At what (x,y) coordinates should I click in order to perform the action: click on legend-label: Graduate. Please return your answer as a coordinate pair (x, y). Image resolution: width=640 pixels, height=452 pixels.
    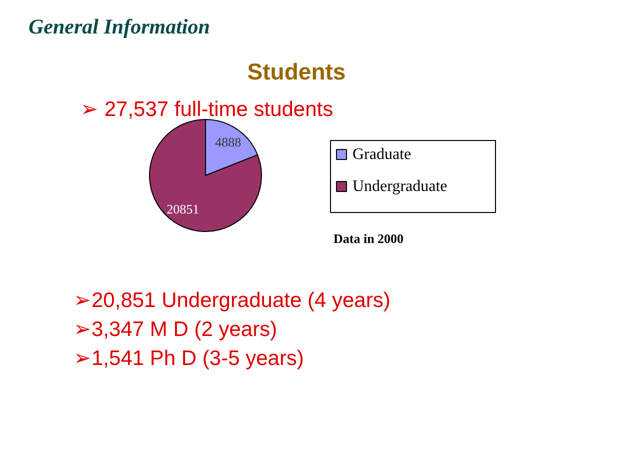
    Looking at the image, I should click on (382, 154).